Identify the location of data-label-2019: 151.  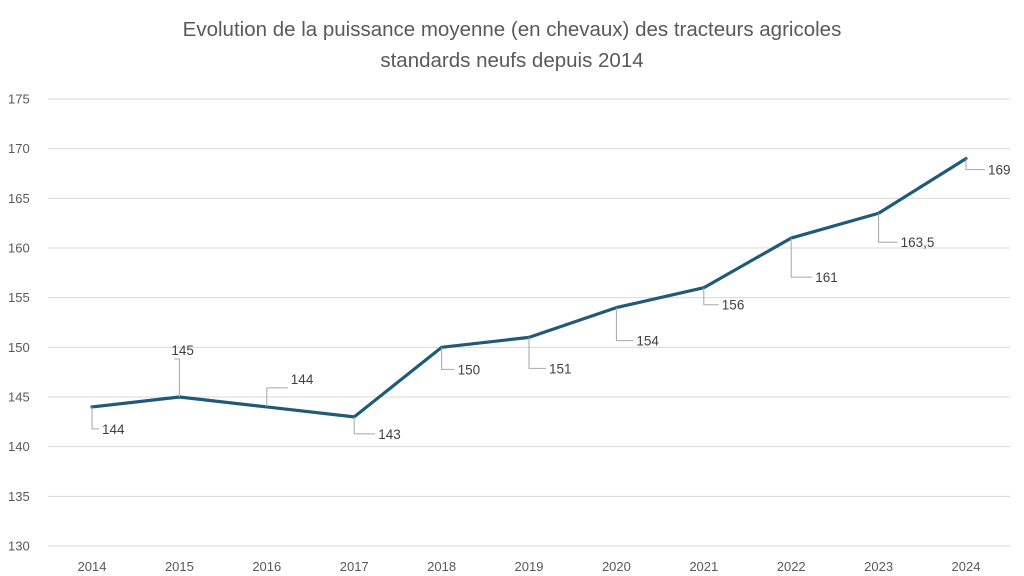
(560, 368).